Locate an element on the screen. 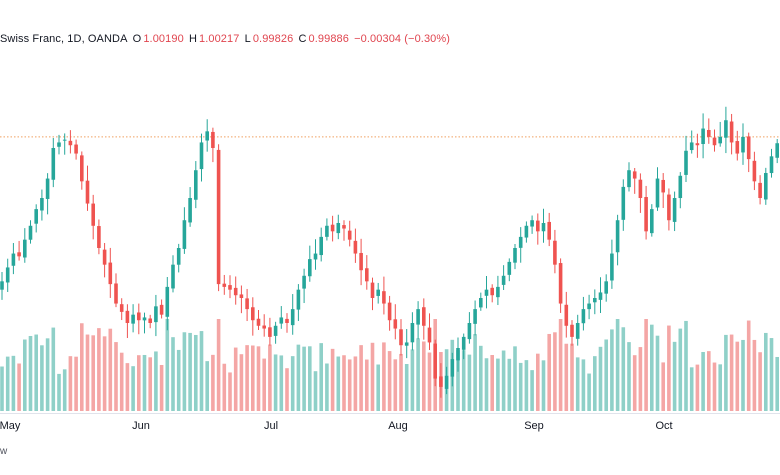 This screenshot has width=780, height=475. x-tick-aug: Aug is located at coordinates (398, 426).